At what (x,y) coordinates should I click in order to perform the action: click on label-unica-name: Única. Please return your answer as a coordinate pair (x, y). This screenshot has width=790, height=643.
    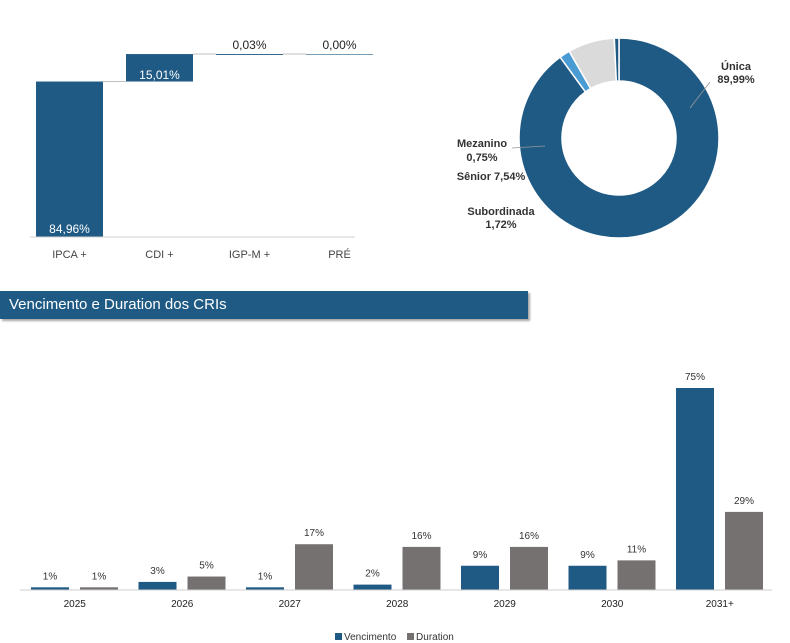
    Looking at the image, I should click on (736, 66).